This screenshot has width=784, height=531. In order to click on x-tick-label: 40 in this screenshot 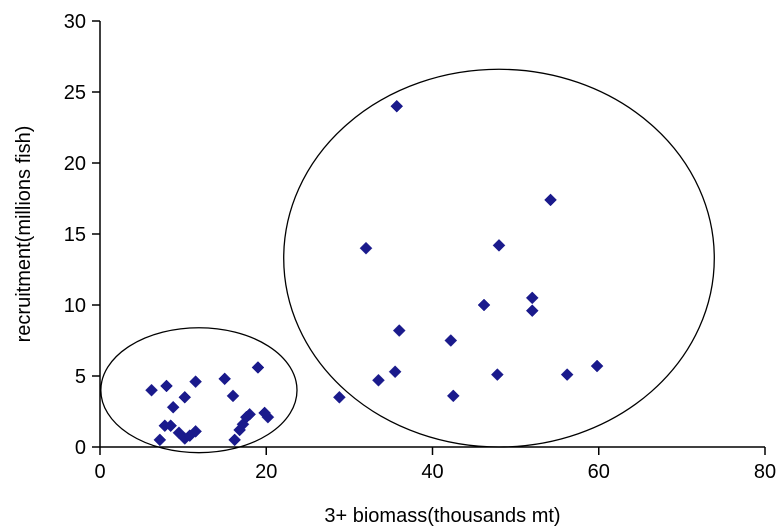, I will do `click(432, 472)`.